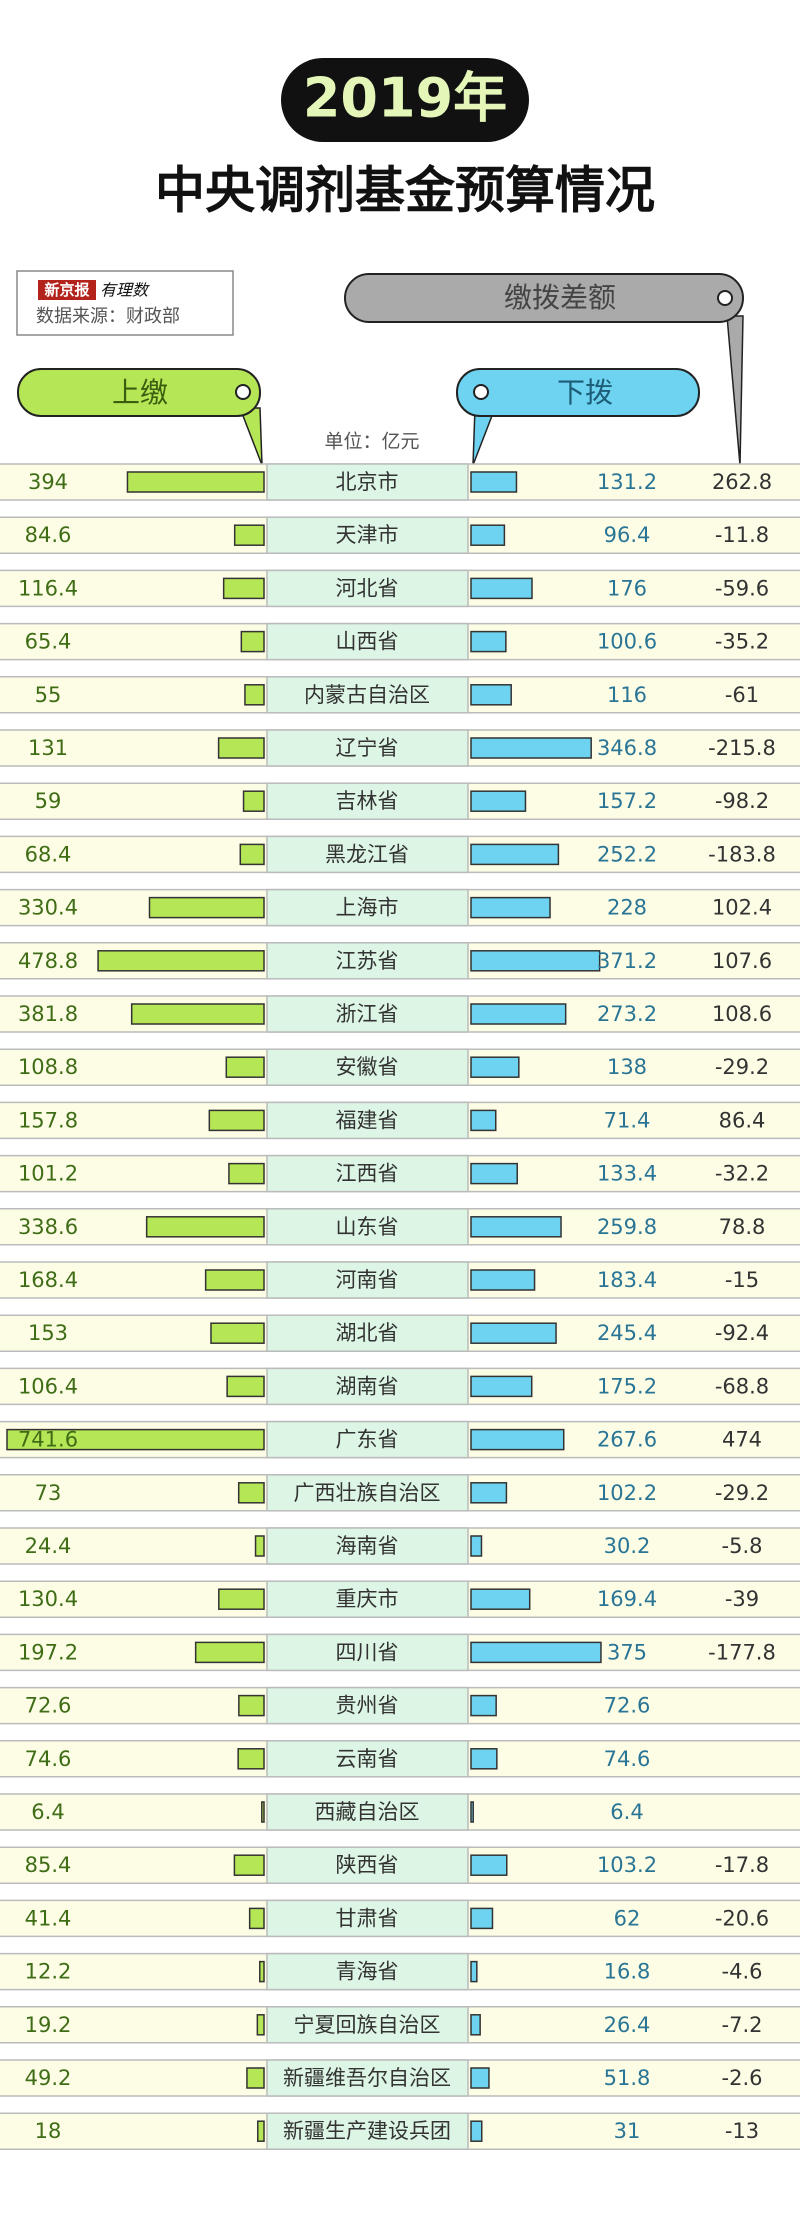 The width and height of the screenshot is (800, 2227). Describe the element at coordinates (48, 2025) in the screenshot. I see `value-up: 19.2` at that location.